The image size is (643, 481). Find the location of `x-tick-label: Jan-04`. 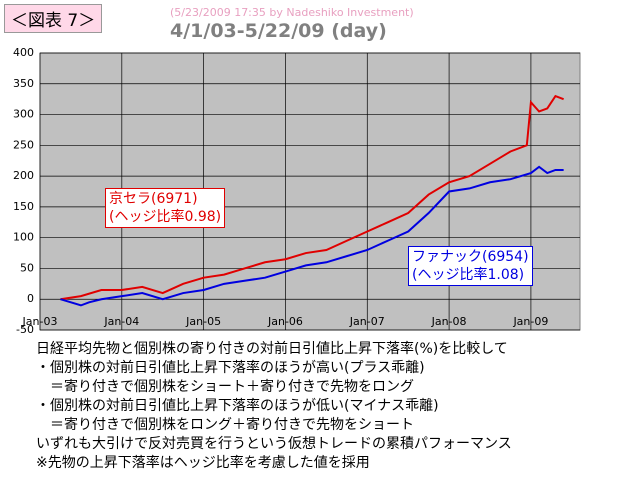

x-tick-label: Jan-04 is located at coordinates (121, 321).